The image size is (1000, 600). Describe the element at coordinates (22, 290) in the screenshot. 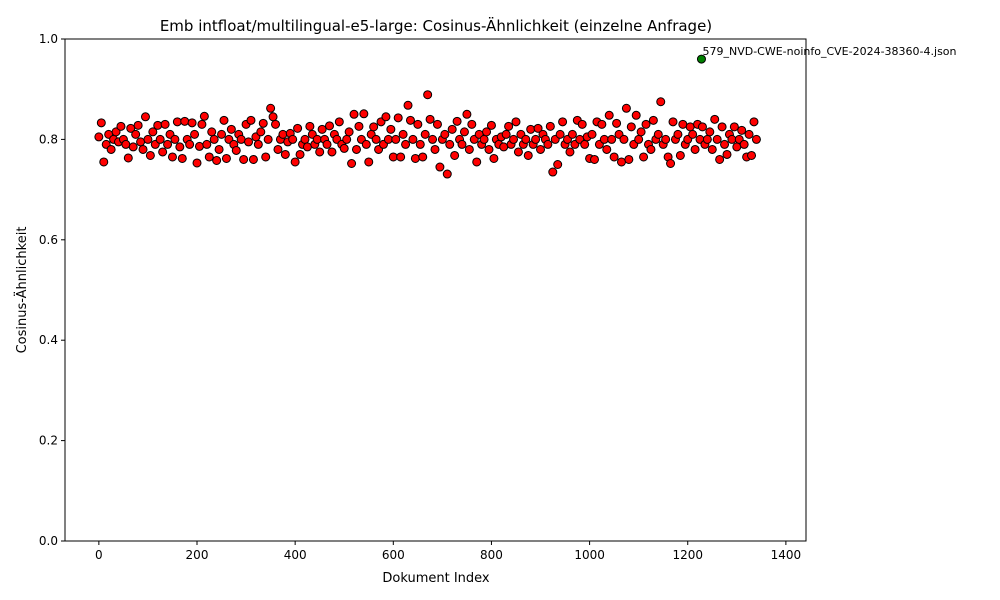

I see `y-axis-label: Cosinus-Ähnlichkeit` at that location.